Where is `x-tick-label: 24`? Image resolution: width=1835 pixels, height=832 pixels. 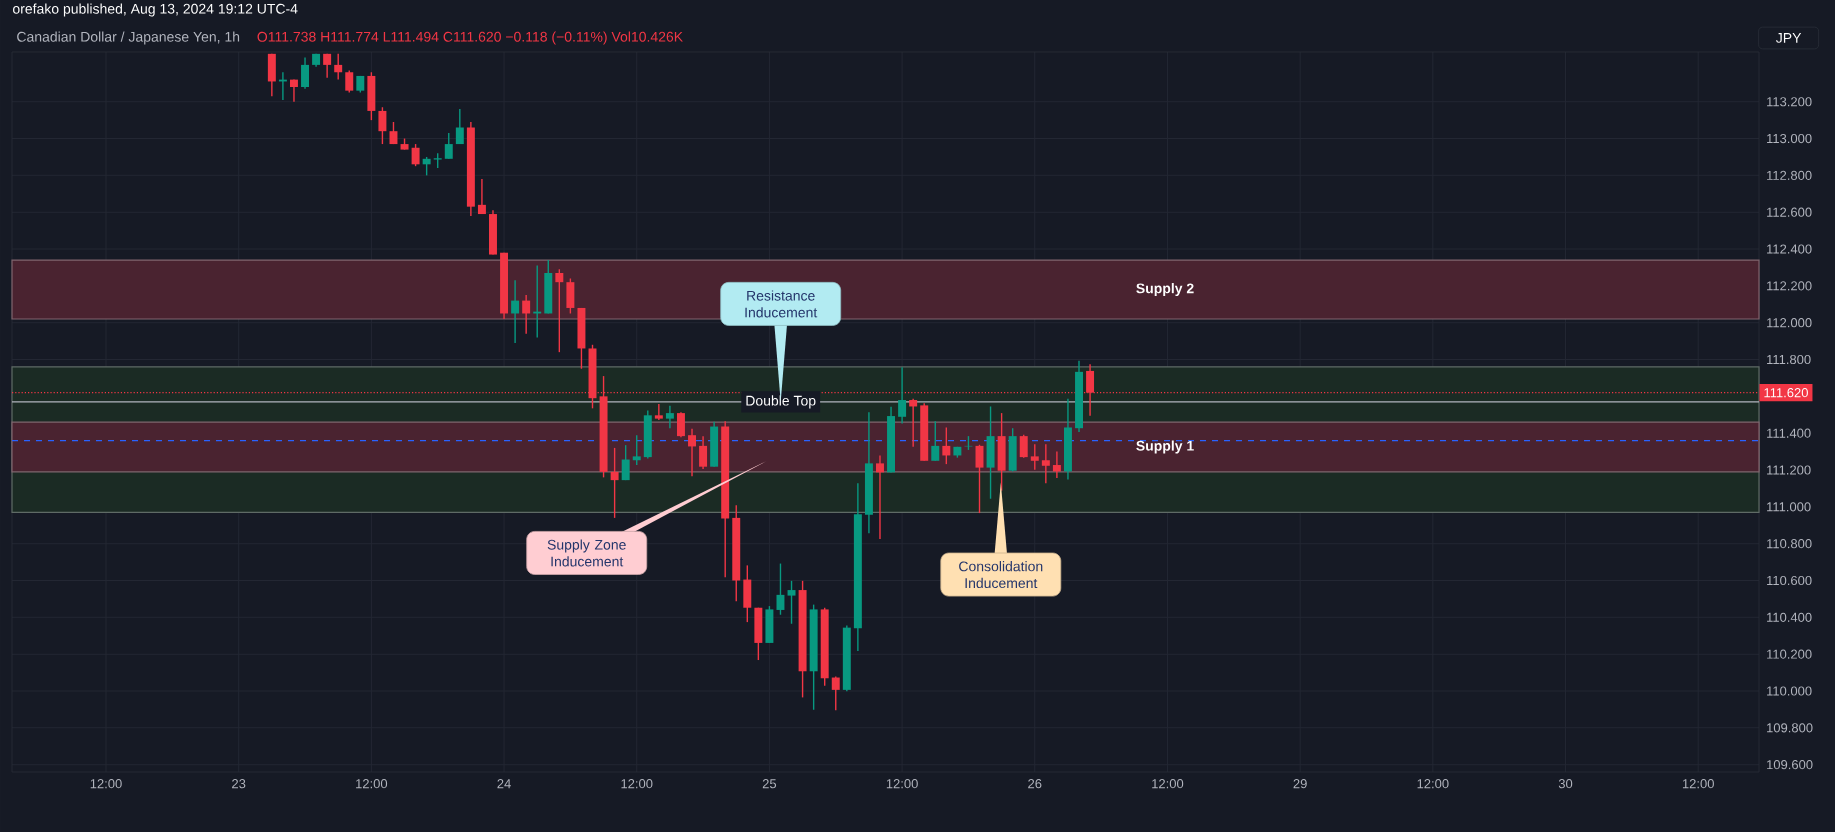 x-tick-label: 24 is located at coordinates (504, 784).